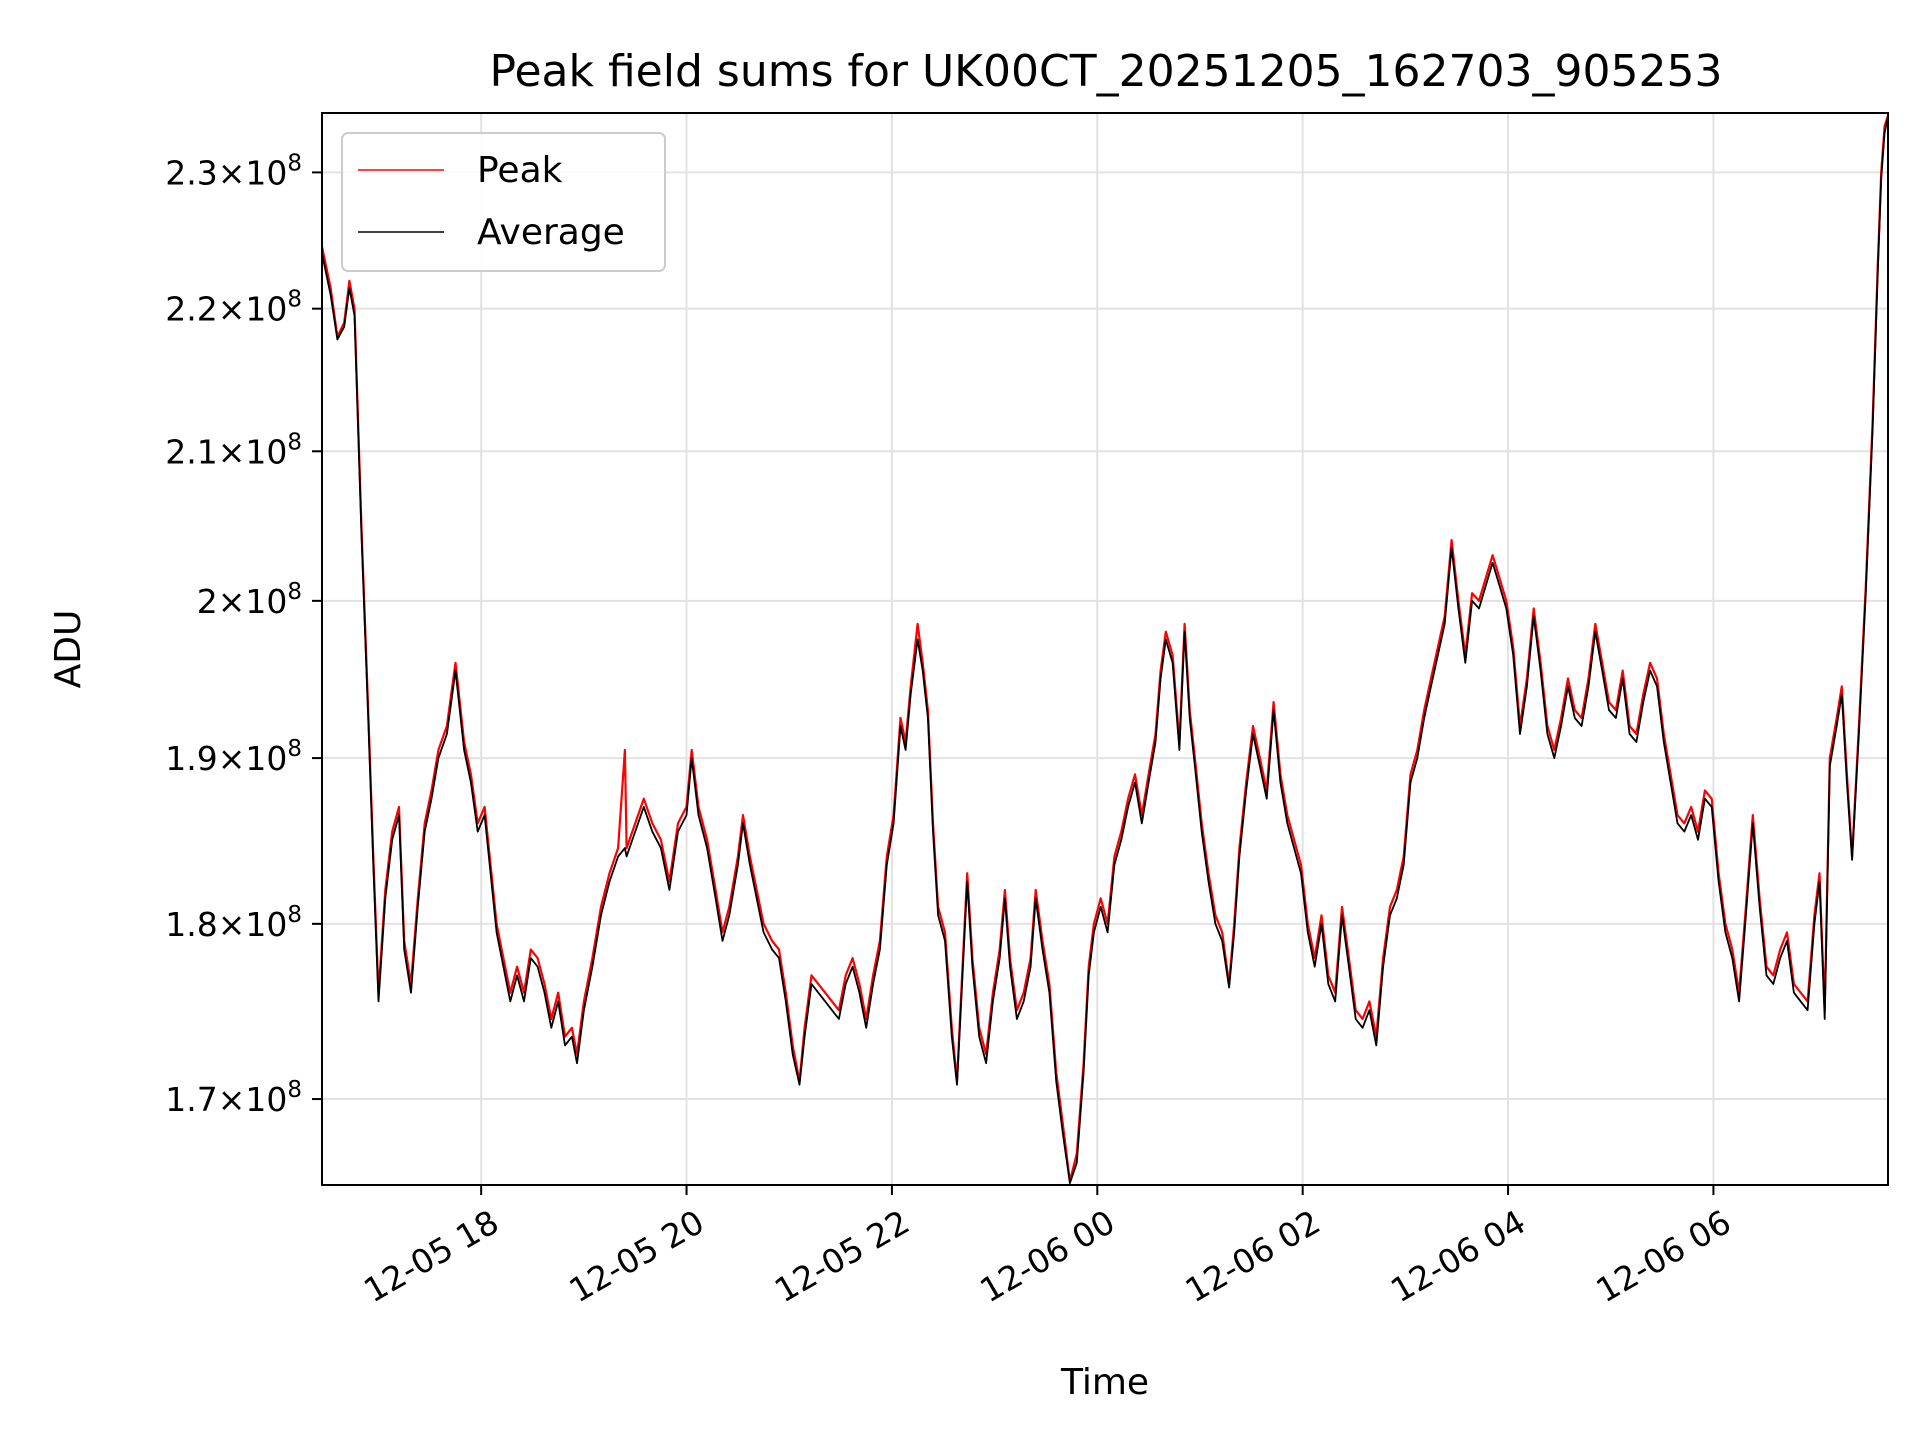 The image size is (1920, 1440). What do you see at coordinates (226, 309) in the screenshot?
I see `y-tick-mantissa: 2.2×10` at bounding box center [226, 309].